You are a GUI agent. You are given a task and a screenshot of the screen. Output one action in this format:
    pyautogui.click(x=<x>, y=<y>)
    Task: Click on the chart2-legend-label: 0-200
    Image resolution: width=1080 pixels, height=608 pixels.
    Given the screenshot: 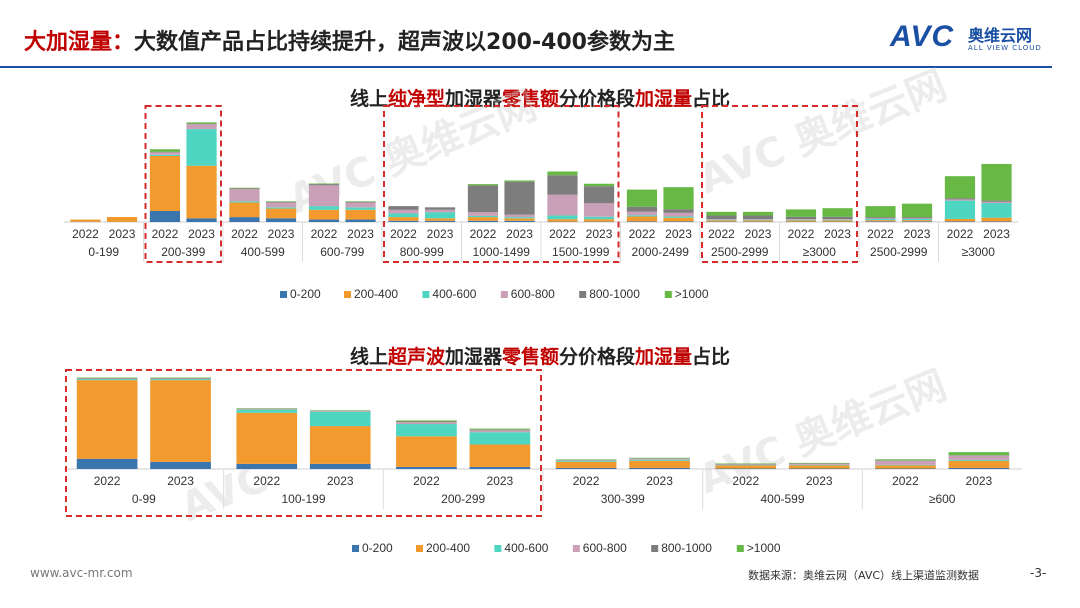 What is the action you would take?
    pyautogui.click(x=377, y=548)
    